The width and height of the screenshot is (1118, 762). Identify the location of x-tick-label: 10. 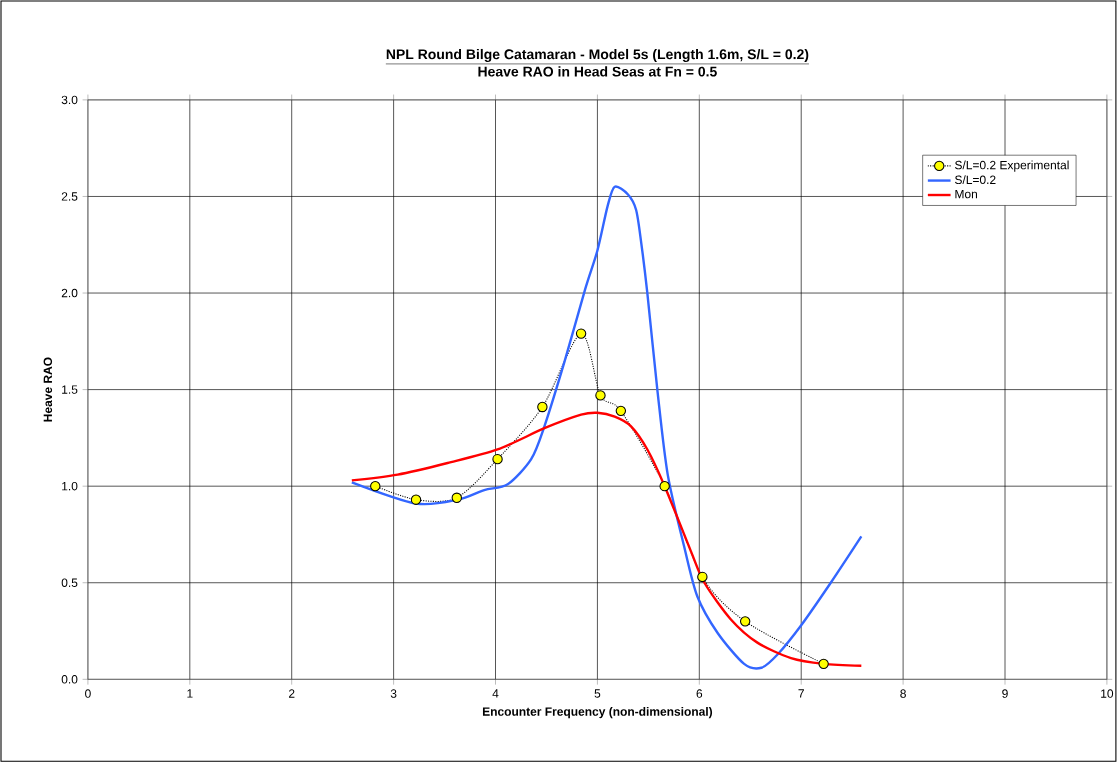
(1107, 693).